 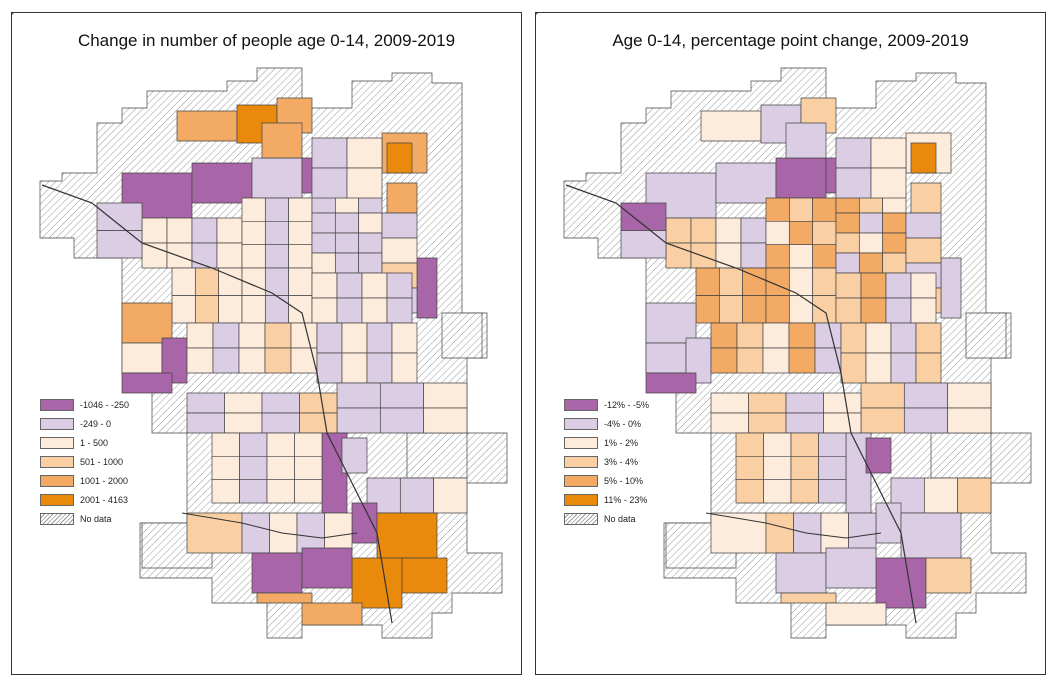 I want to click on legend-label: 11% - 23%, so click(x=626, y=499).